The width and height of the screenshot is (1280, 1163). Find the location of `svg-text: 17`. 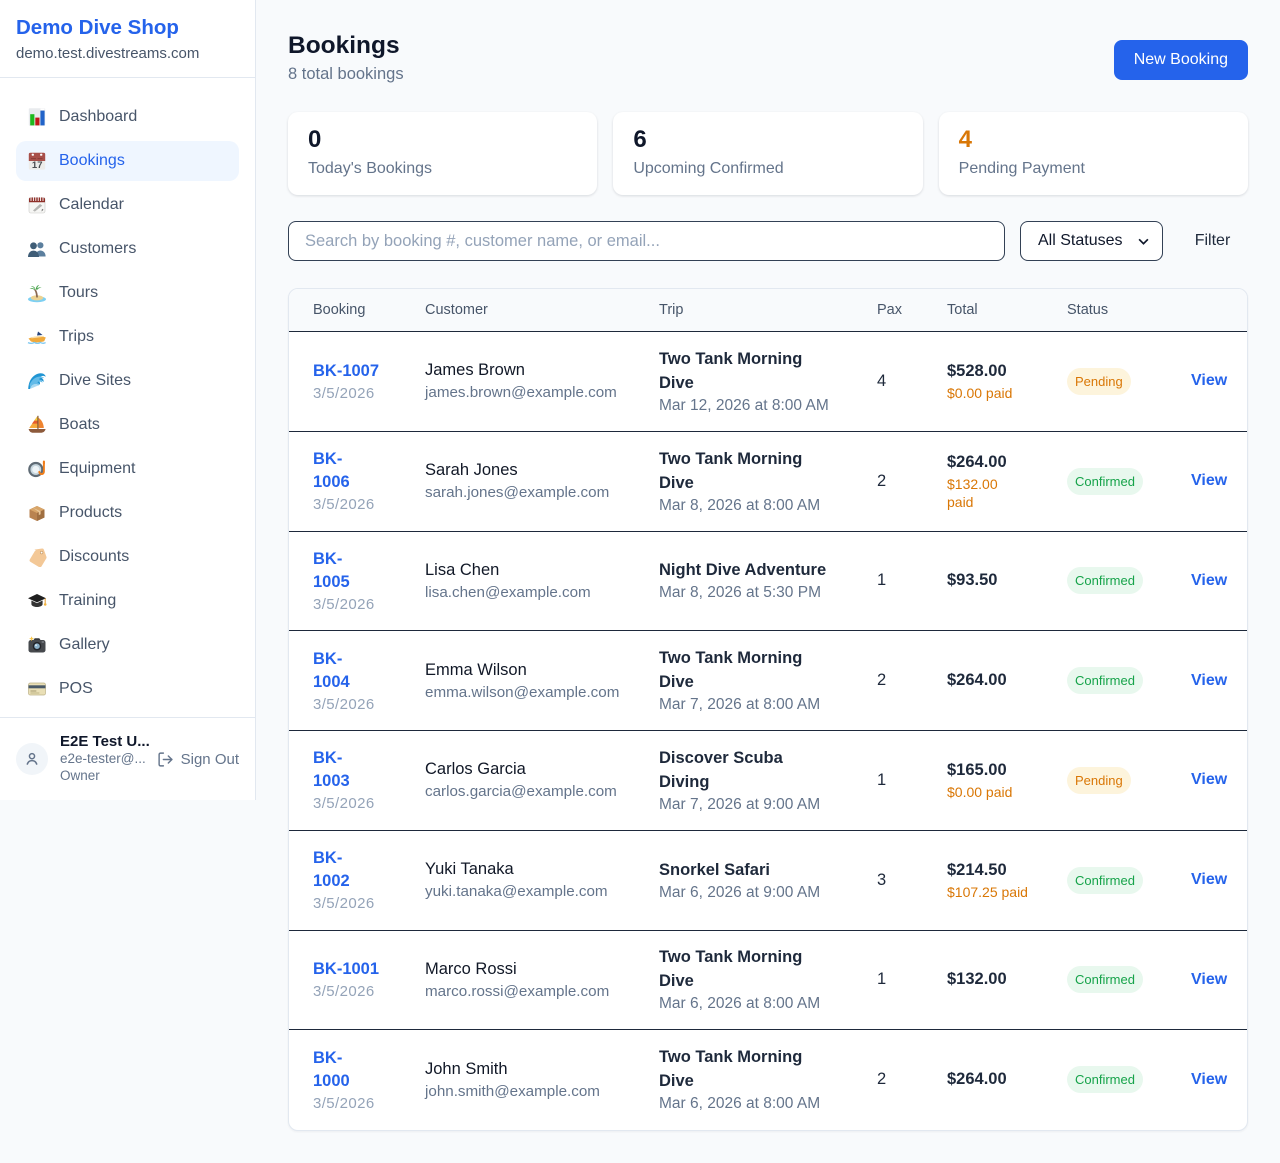

svg-text: 17 is located at coordinates (37, 165).